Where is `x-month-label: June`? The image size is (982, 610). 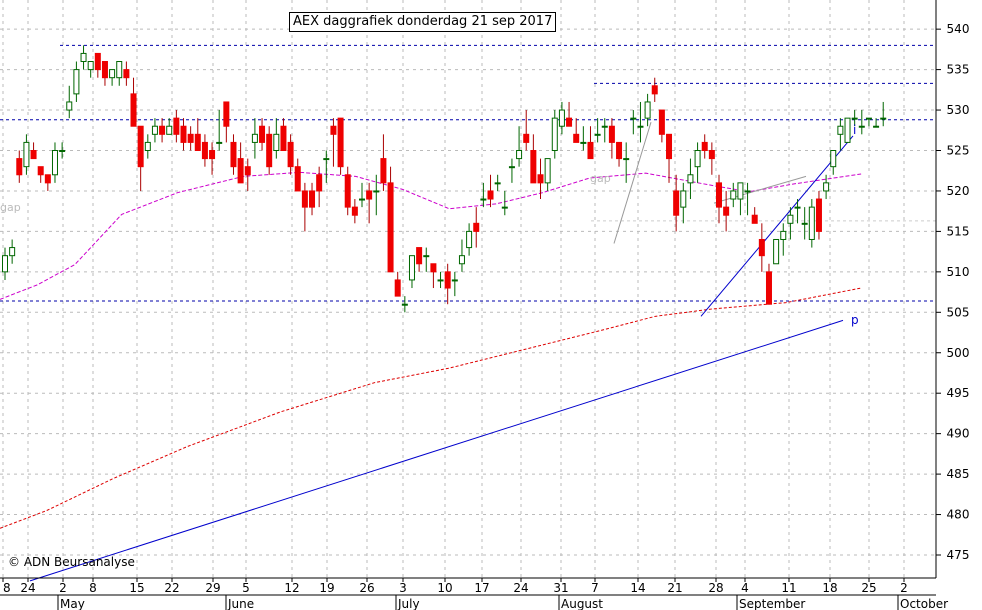
x-month-label: June is located at coordinates (240, 603).